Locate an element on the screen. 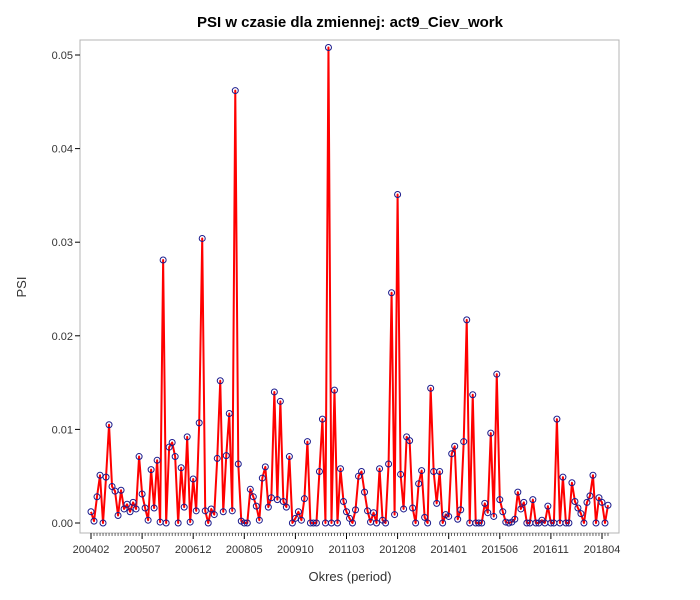 Image resolution: width=700 pixels, height=600 pixels. x-tick-label: 201506 is located at coordinates (499, 550).